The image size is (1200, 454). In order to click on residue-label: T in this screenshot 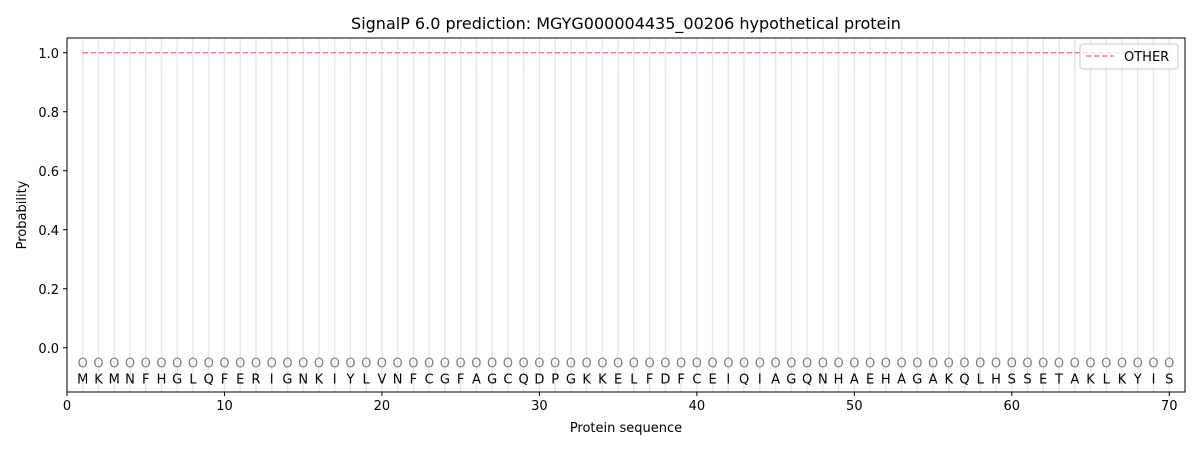, I will do `click(1058, 379)`.